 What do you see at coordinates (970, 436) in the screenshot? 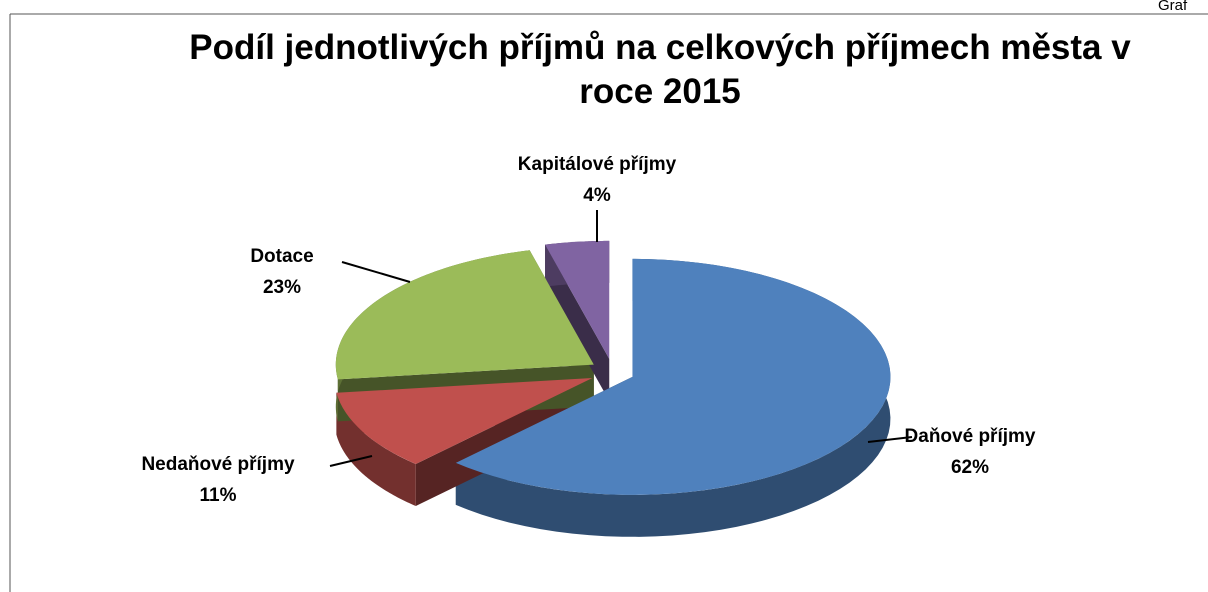
I see `data-label-name: Daňové příjmy` at bounding box center [970, 436].